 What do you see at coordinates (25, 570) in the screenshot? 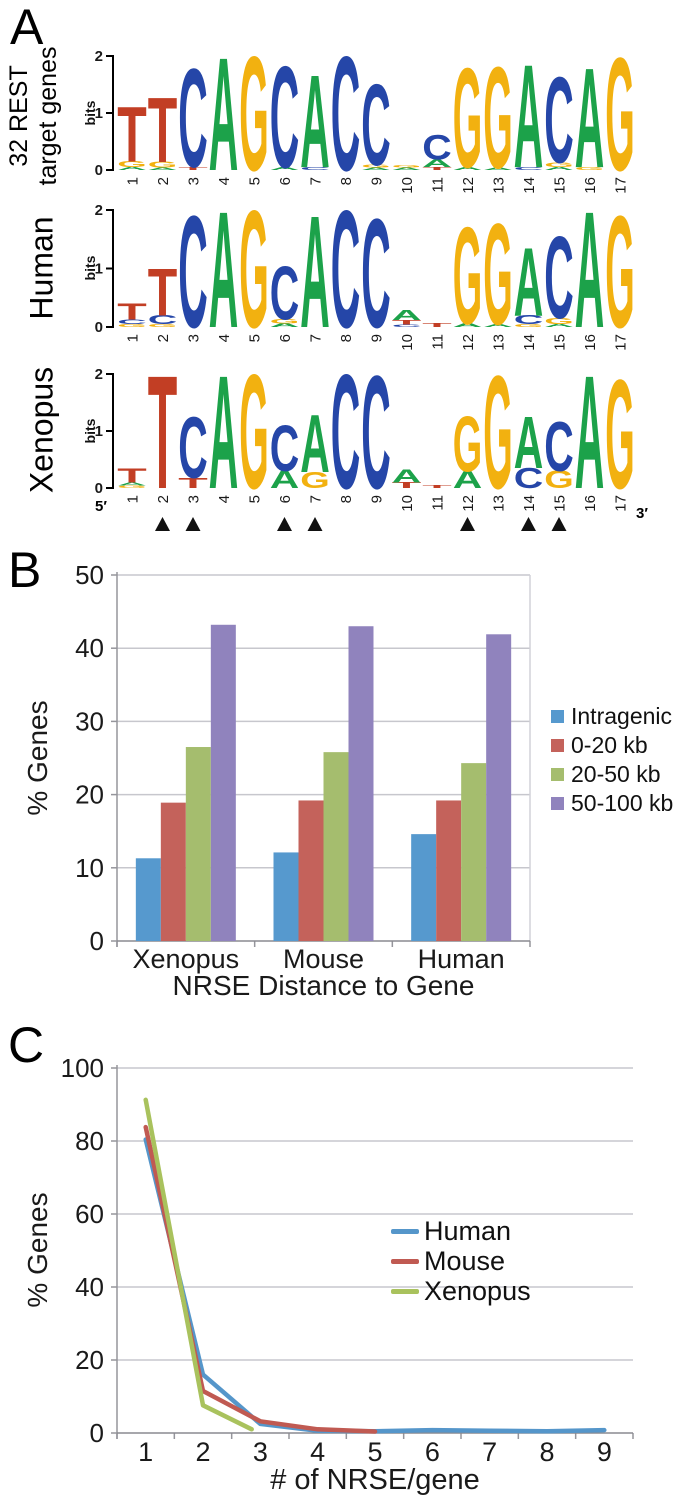
I see `panel-b-label: B` at bounding box center [25, 570].